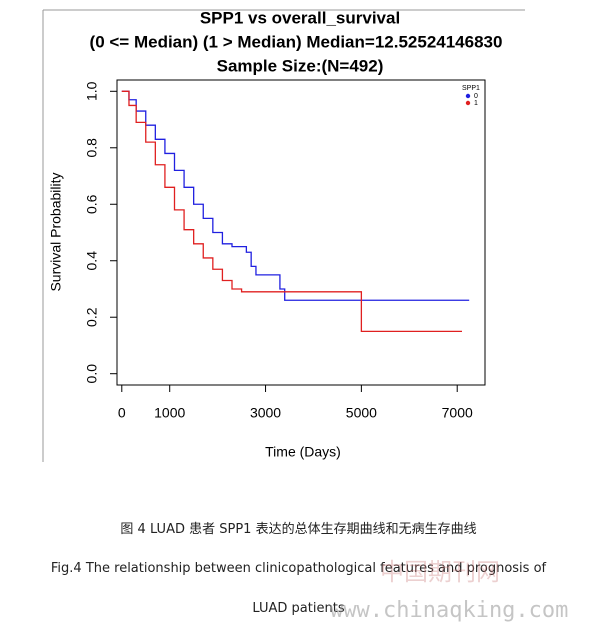 This screenshot has width=597, height=626. What do you see at coordinates (471, 88) in the screenshot?
I see `legend-title: SPP1` at bounding box center [471, 88].